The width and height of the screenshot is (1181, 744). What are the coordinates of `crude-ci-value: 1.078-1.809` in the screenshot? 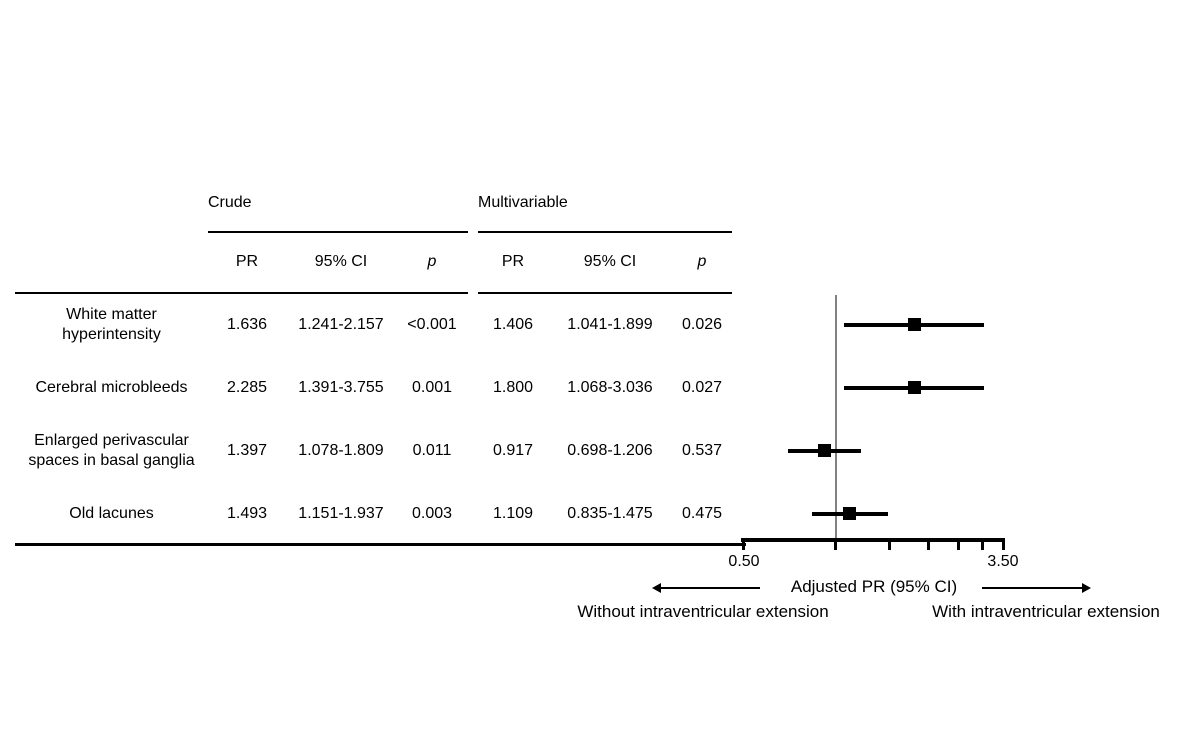 It's located at (341, 450).